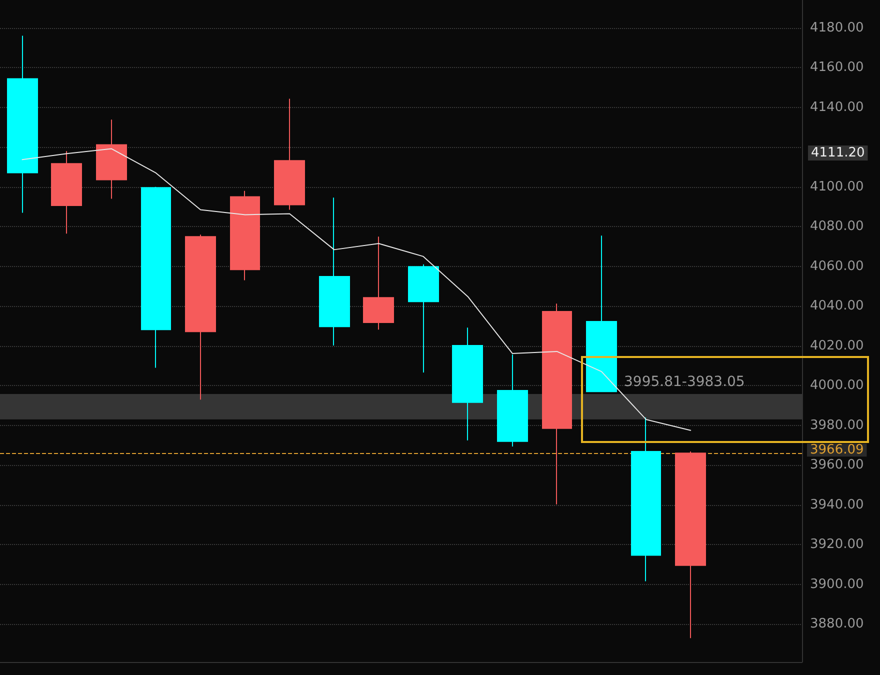 This screenshot has width=880, height=675. I want to click on y-tick-label: 3960.00, so click(837, 465).